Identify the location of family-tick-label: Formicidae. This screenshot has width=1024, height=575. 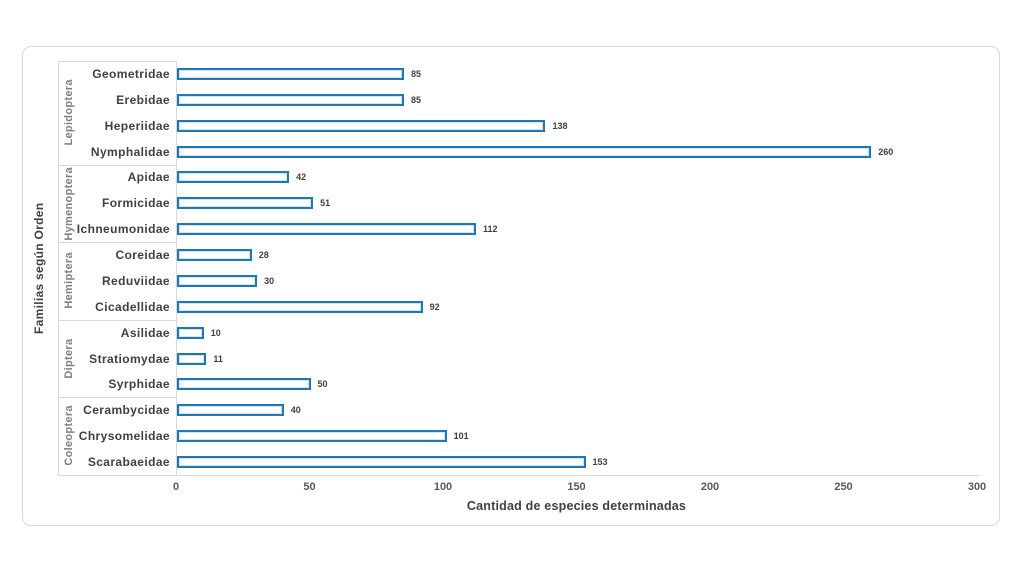
(135, 203).